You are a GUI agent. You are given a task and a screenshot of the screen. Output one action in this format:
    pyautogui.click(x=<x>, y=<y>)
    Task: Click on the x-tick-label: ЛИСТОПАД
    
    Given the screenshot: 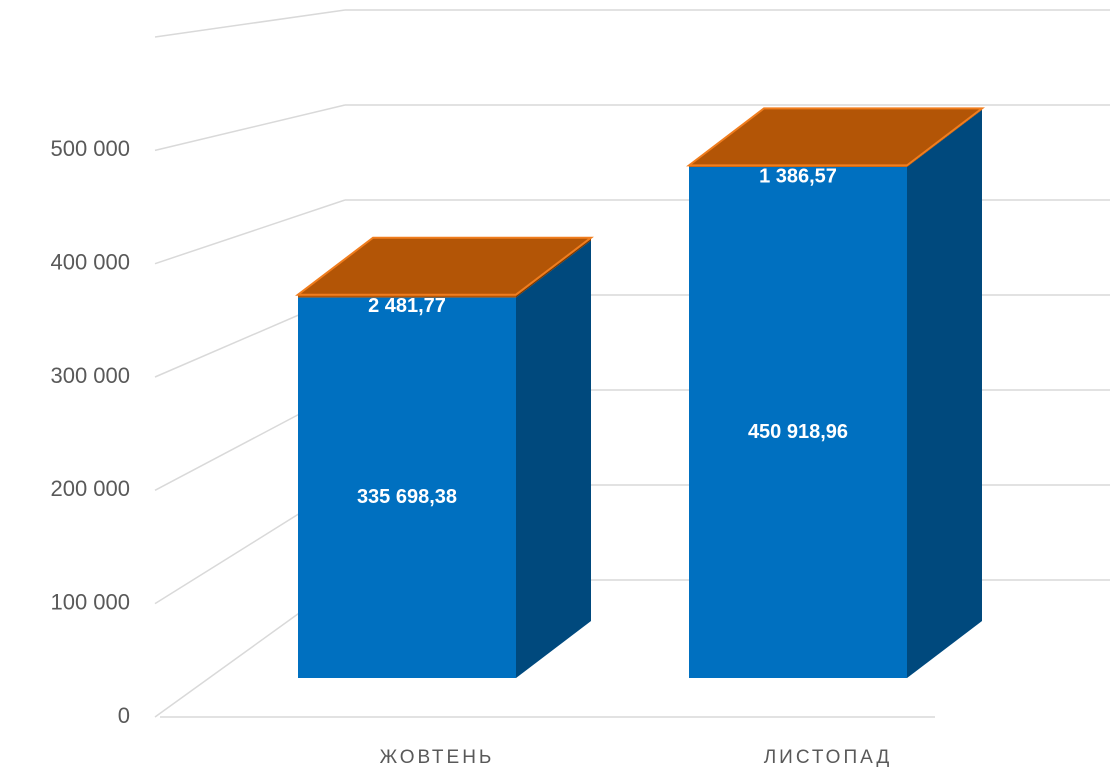 What is the action you would take?
    pyautogui.click(x=828, y=757)
    